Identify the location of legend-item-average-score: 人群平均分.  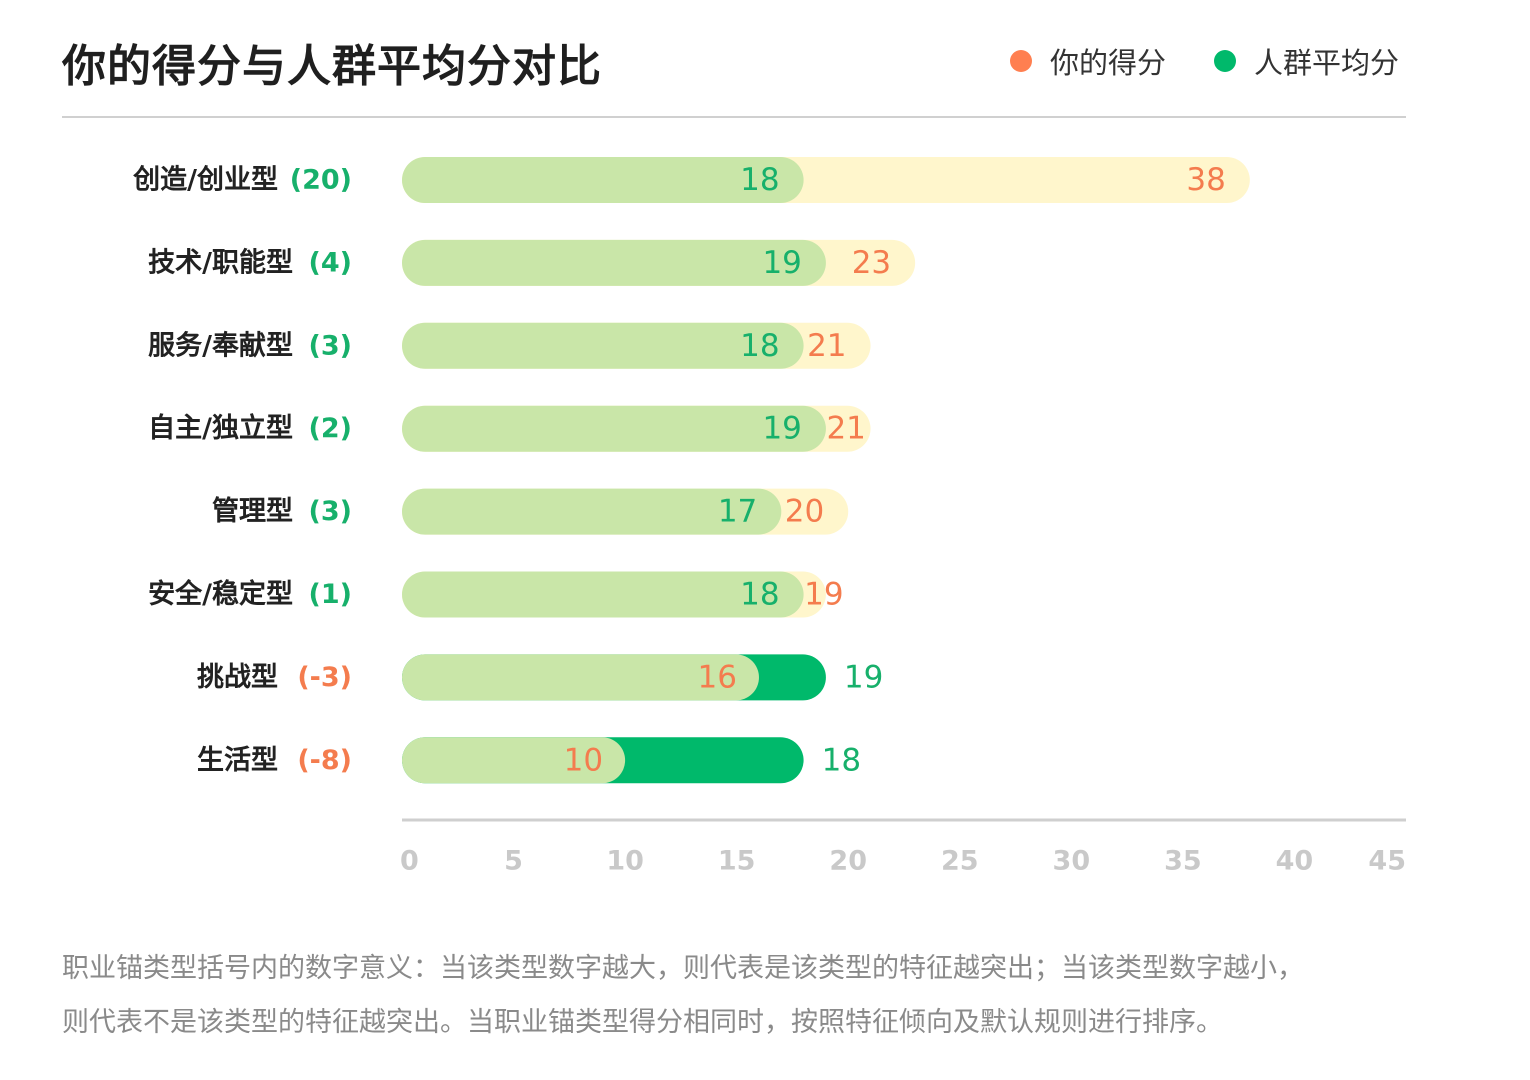
(1306, 61).